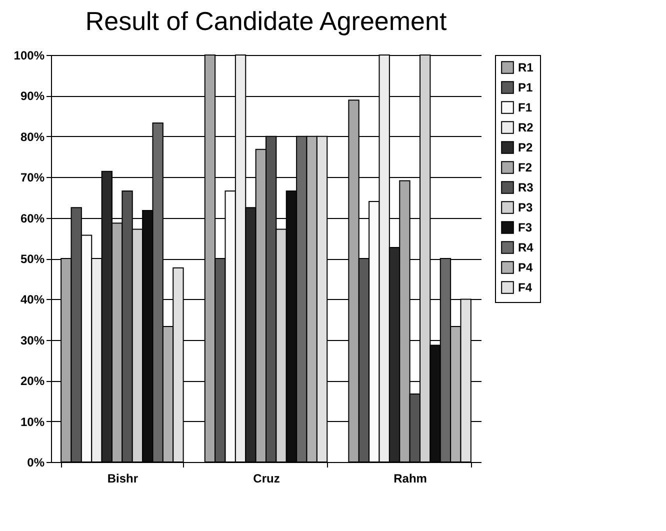  Describe the element at coordinates (32, 299) in the screenshot. I see `y-tick-label: 40%` at that location.